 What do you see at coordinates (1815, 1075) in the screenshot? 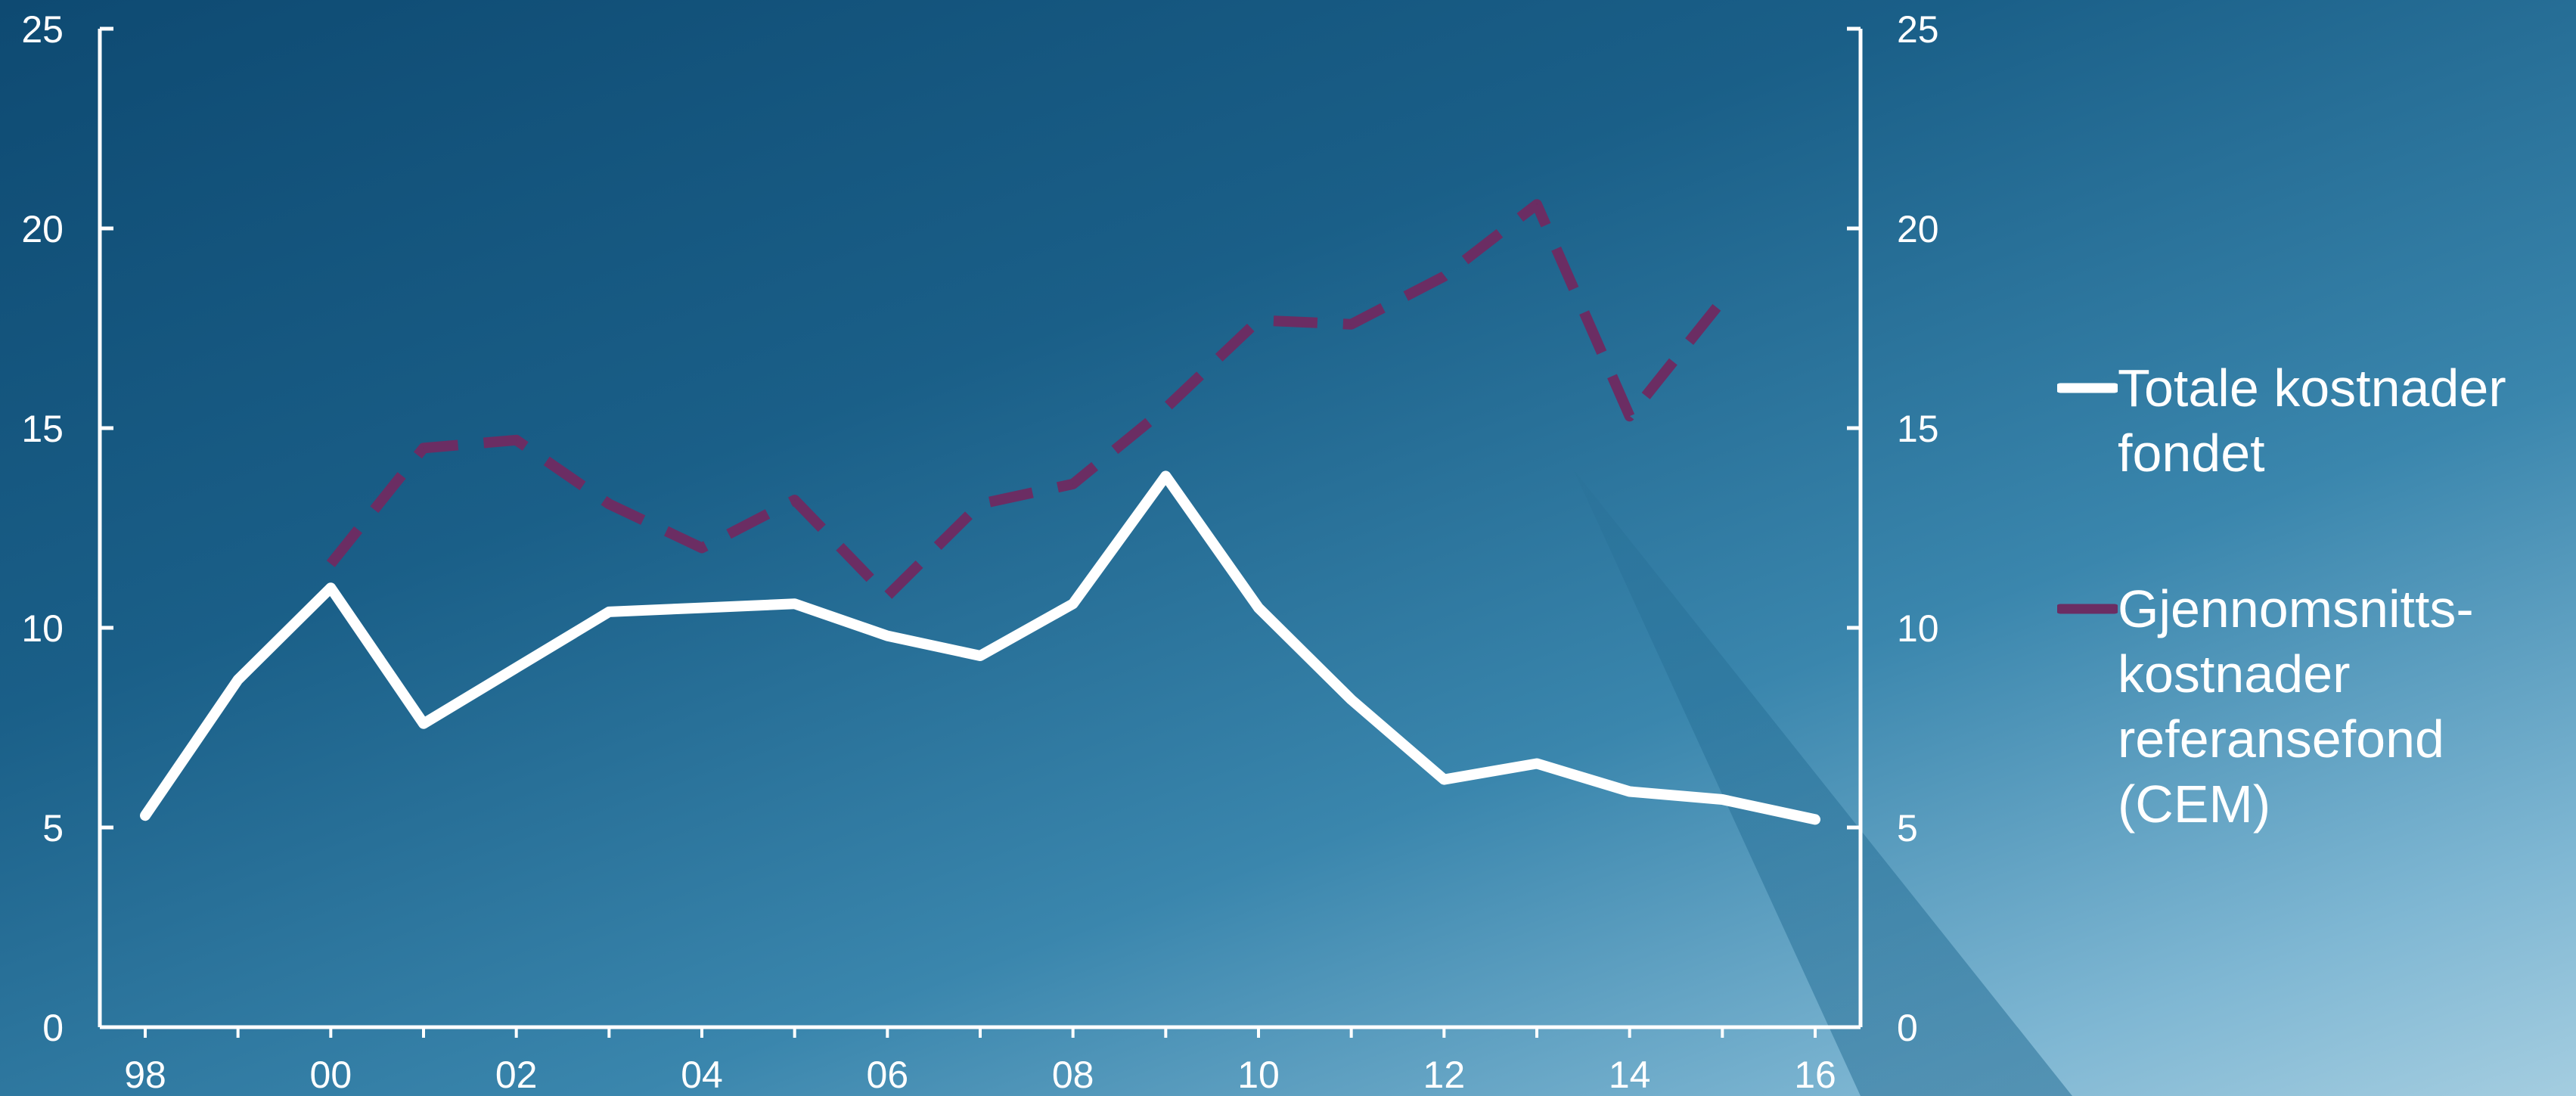
I see `x-tick-label: 16` at bounding box center [1815, 1075].